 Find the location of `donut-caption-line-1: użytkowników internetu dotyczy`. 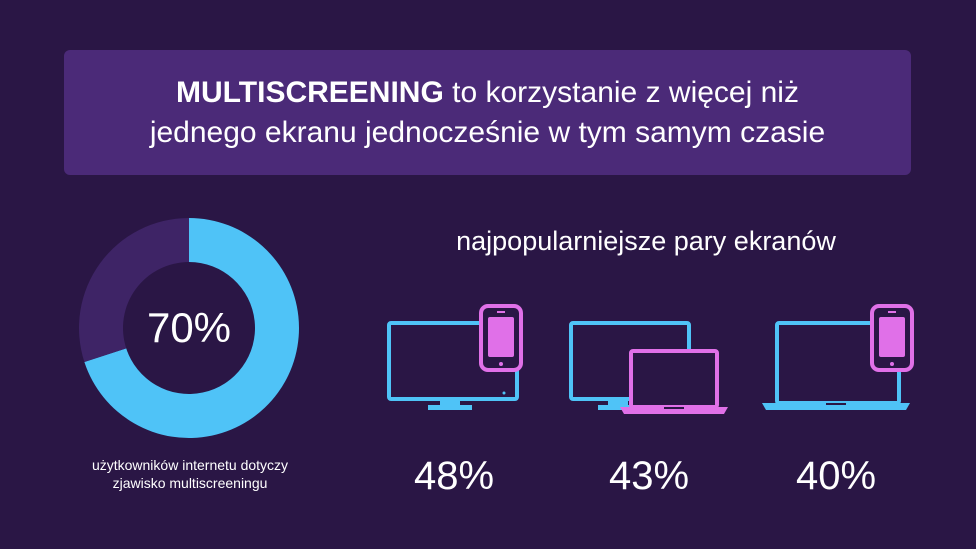

donut-caption-line-1: użytkowników internetu dotyczy is located at coordinates (190, 465).